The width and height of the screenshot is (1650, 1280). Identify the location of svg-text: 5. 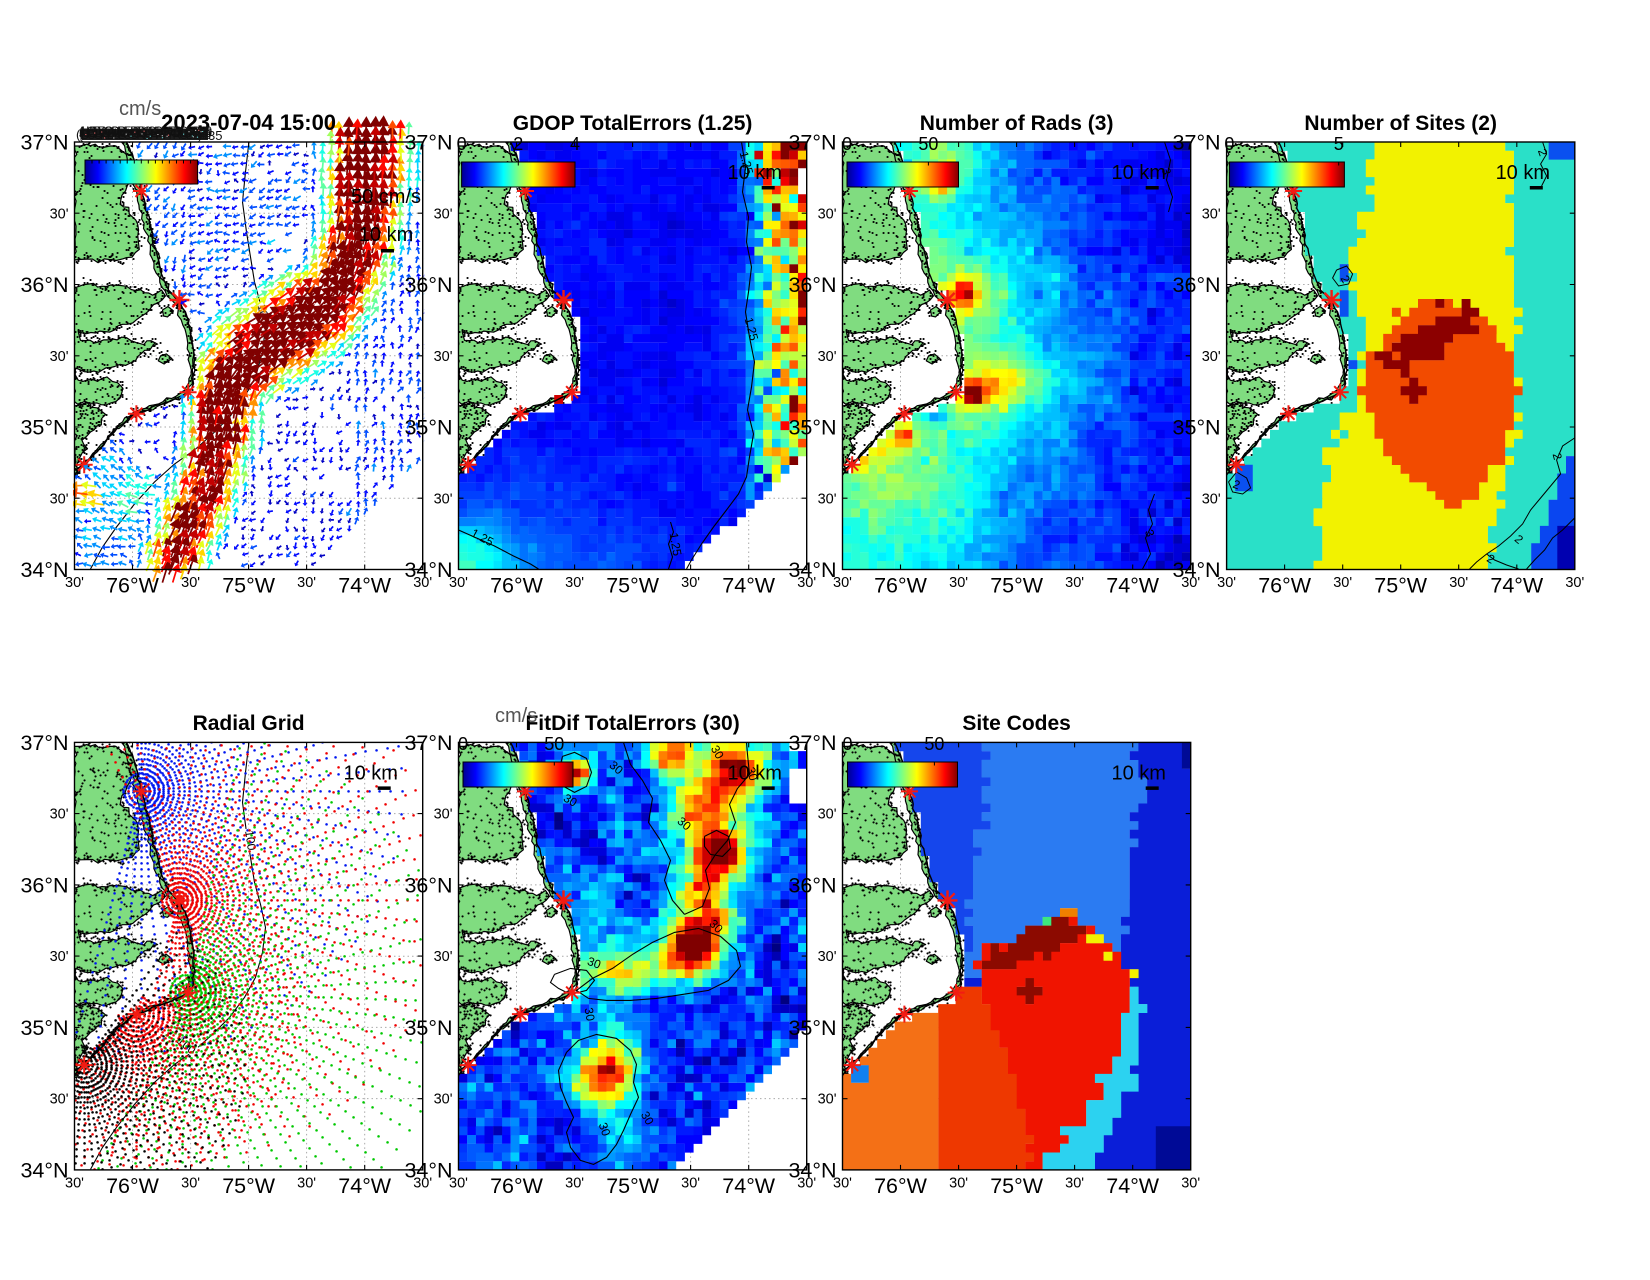
(1339, 144).